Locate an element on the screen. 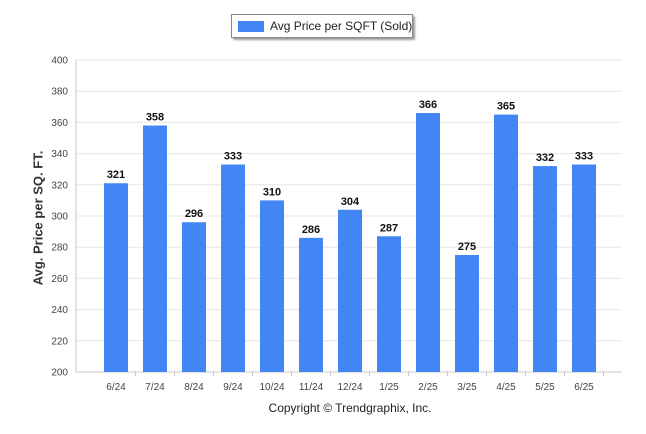 The height and width of the screenshot is (434, 646). x-tick-label: 6/25 is located at coordinates (584, 387).